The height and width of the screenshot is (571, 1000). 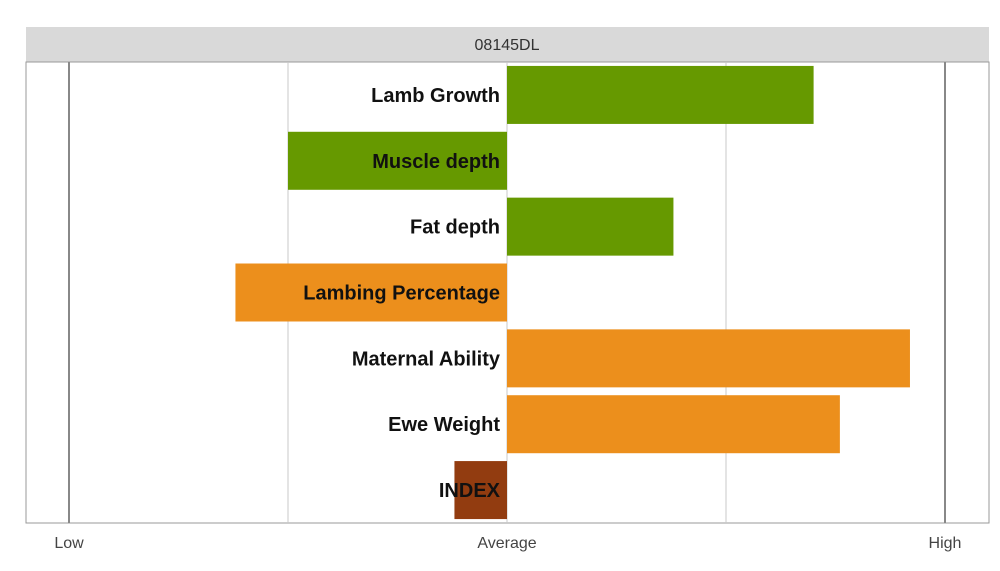 I want to click on category-label: Lambing Percentage, so click(x=401, y=294).